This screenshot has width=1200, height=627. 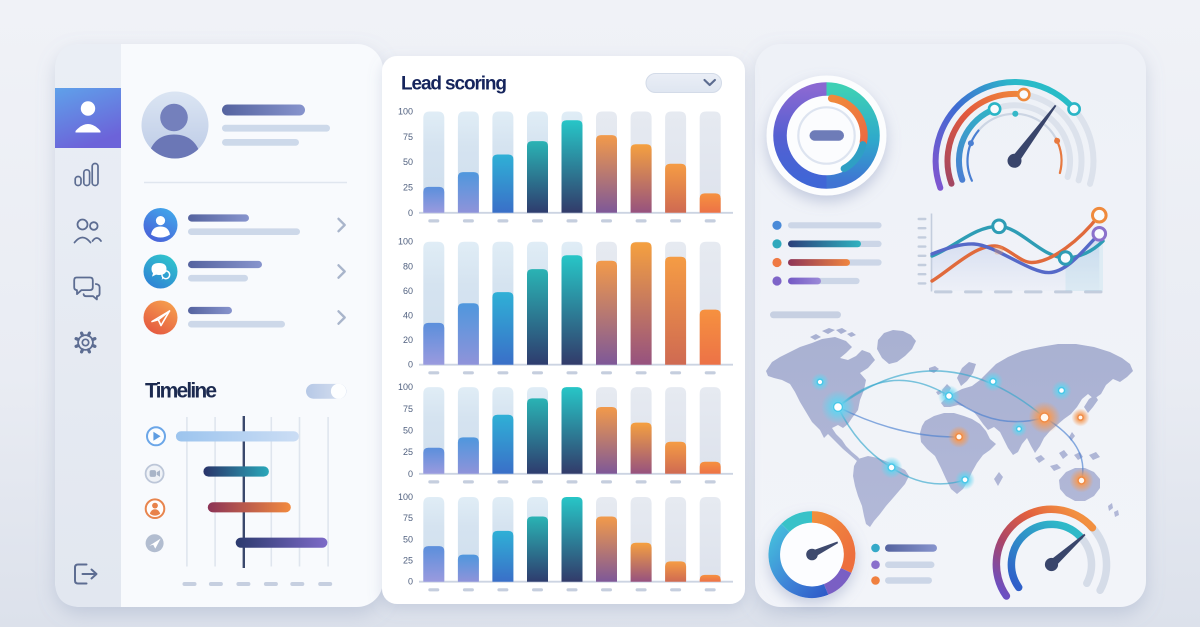 I want to click on svg-text: Lead scoring, so click(x=454, y=84).